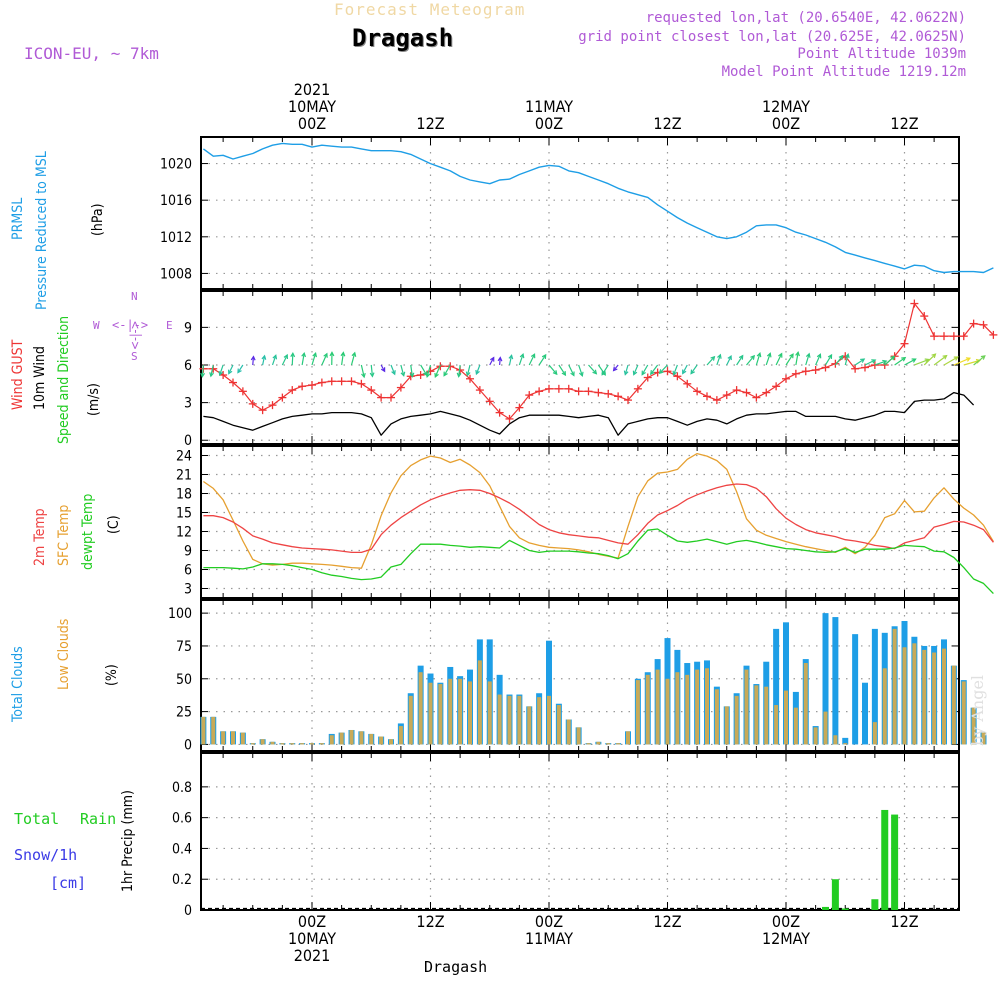  I want to click on clouds-low-label: Low Clouds, so click(64, 654).